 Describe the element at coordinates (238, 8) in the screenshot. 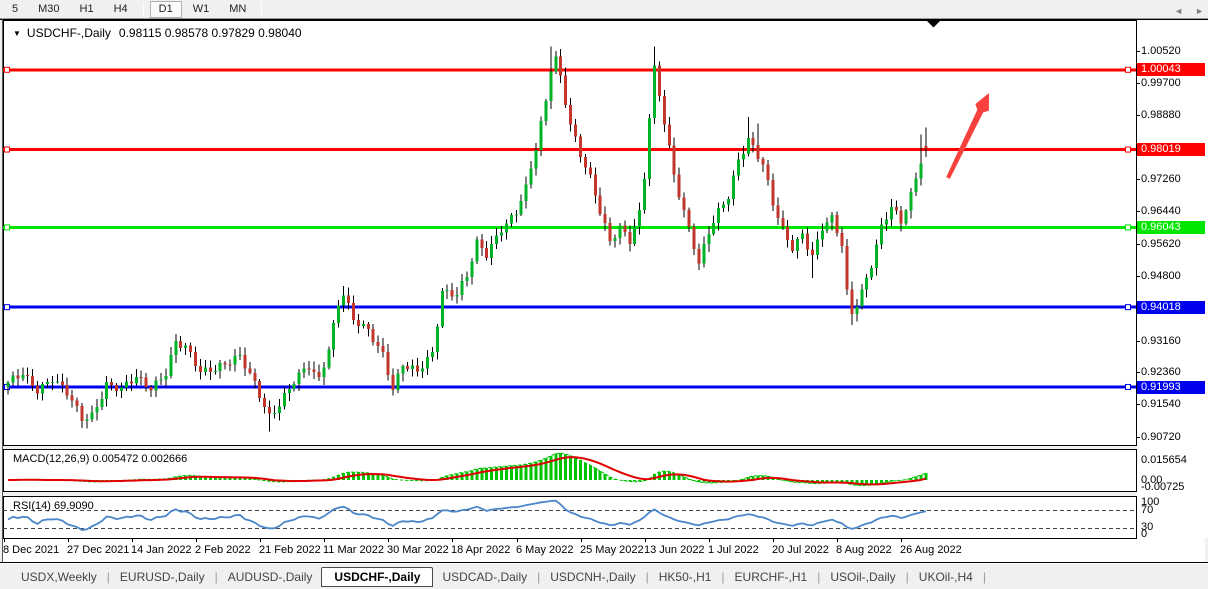

I see `timeframe-button-mn: MN` at that location.